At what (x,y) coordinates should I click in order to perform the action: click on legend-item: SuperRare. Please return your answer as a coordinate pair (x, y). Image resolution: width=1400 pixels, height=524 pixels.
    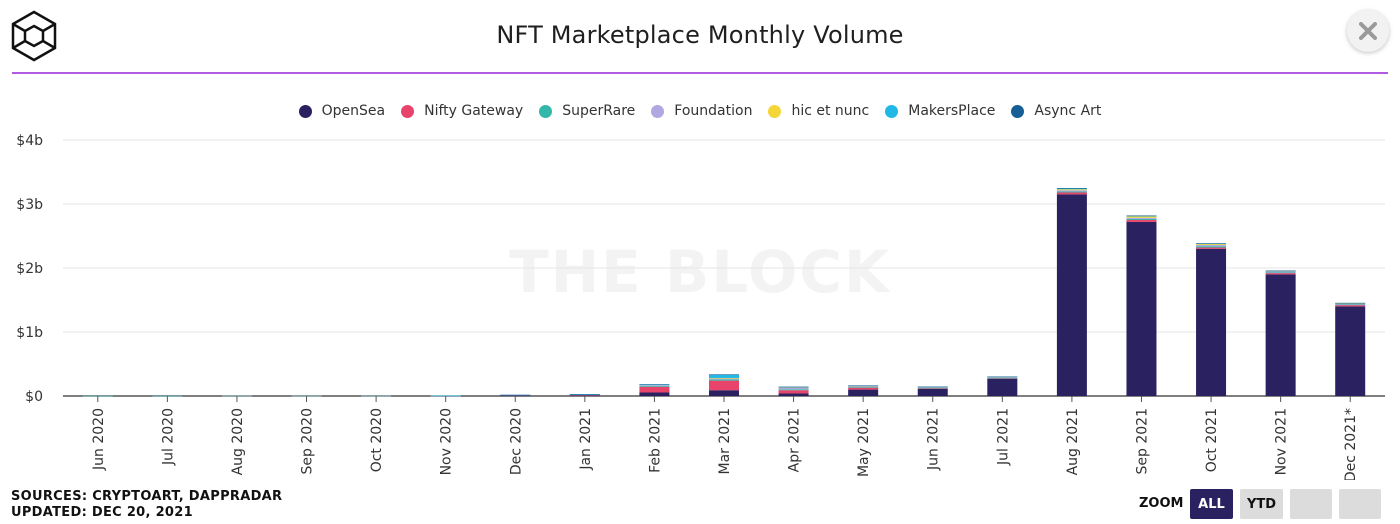
    Looking at the image, I should click on (587, 111).